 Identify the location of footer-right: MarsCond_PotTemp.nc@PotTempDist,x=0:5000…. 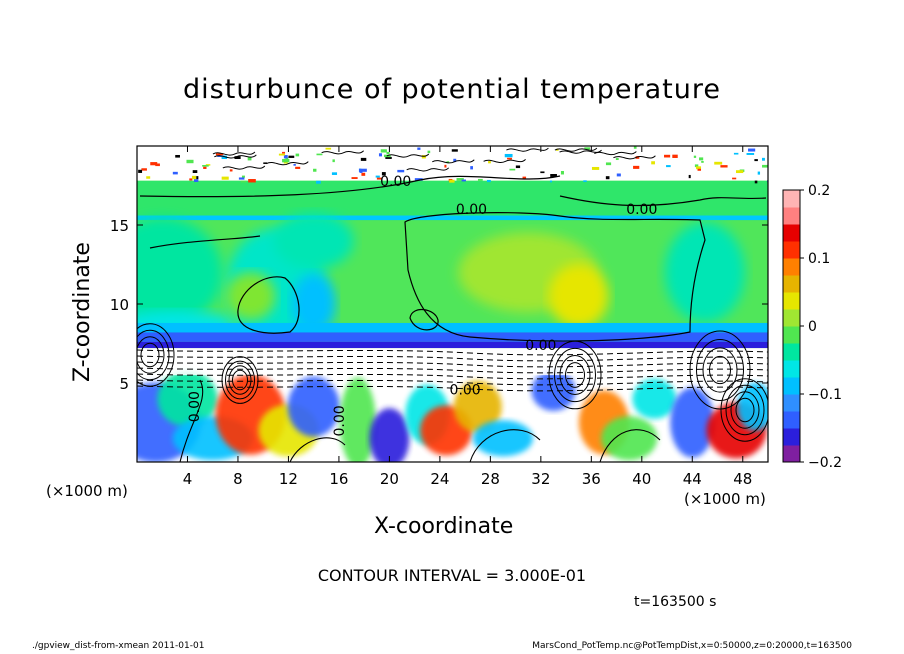
(692, 646).